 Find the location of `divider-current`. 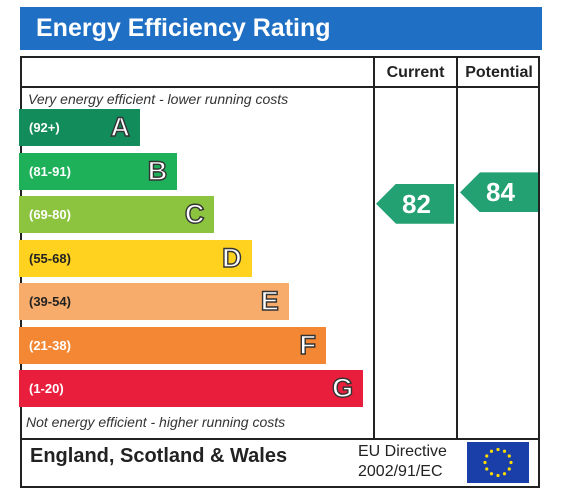

divider-current is located at coordinates (374, 248).